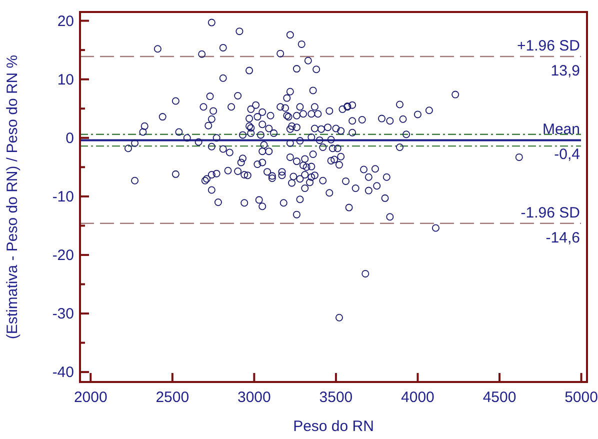 Image resolution: width=598 pixels, height=439 pixels. What do you see at coordinates (336, 397) in the screenshot?
I see `x-tick-label: 3500` at bounding box center [336, 397].